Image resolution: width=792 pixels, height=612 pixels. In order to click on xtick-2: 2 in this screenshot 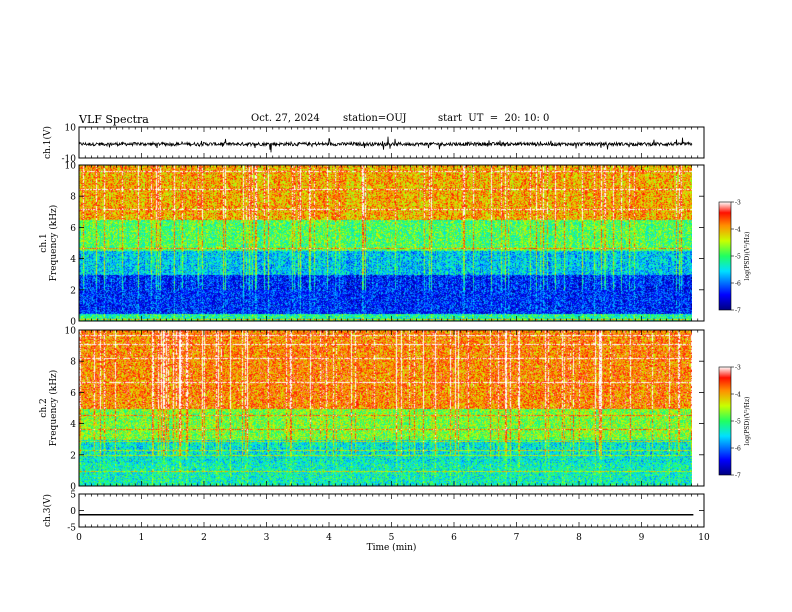, I will do `click(204, 538)`.